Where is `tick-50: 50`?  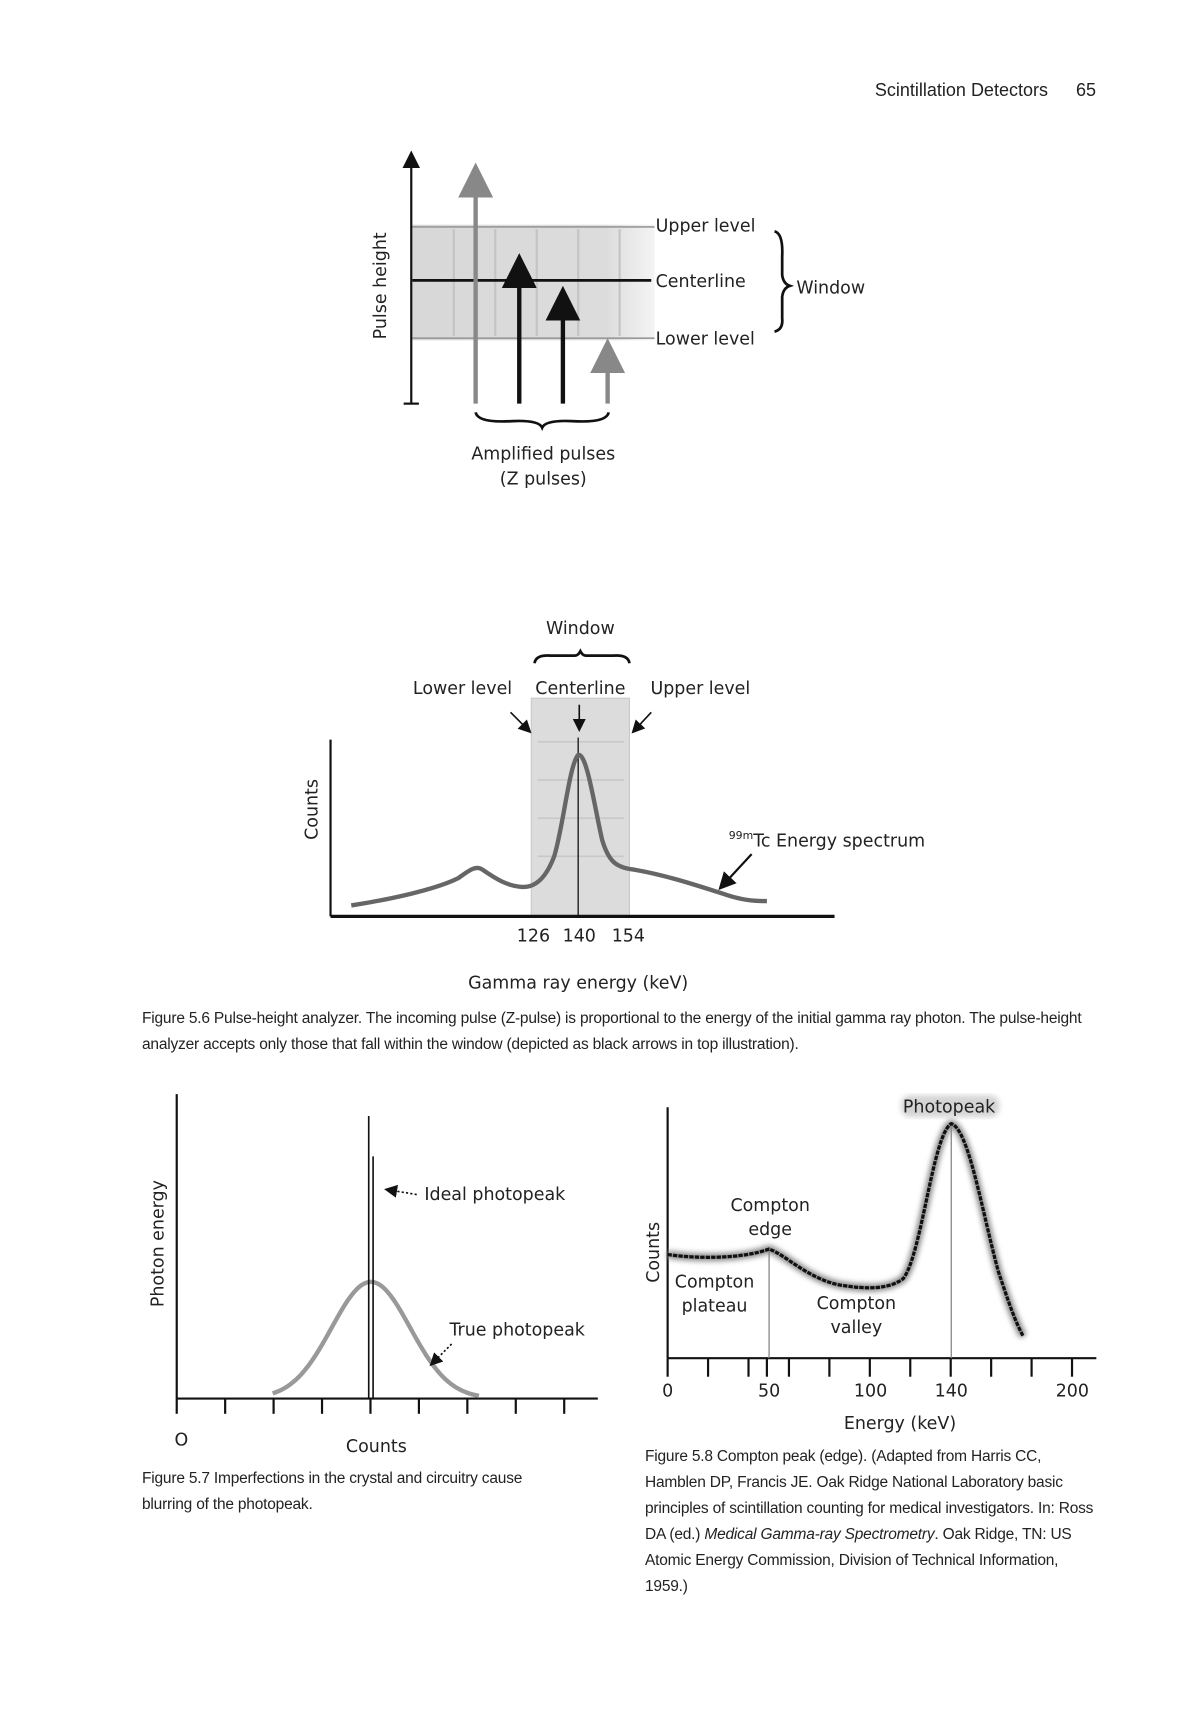
tick-50: 50 is located at coordinates (769, 1391).